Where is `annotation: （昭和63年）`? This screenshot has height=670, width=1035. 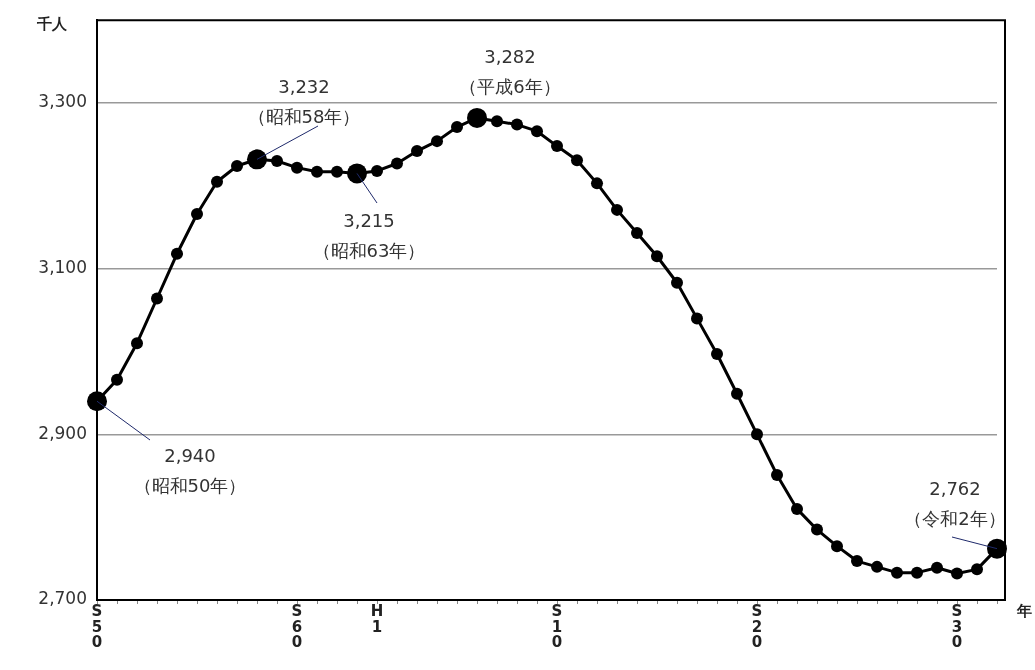 annotation: （昭和63年） is located at coordinates (369, 251).